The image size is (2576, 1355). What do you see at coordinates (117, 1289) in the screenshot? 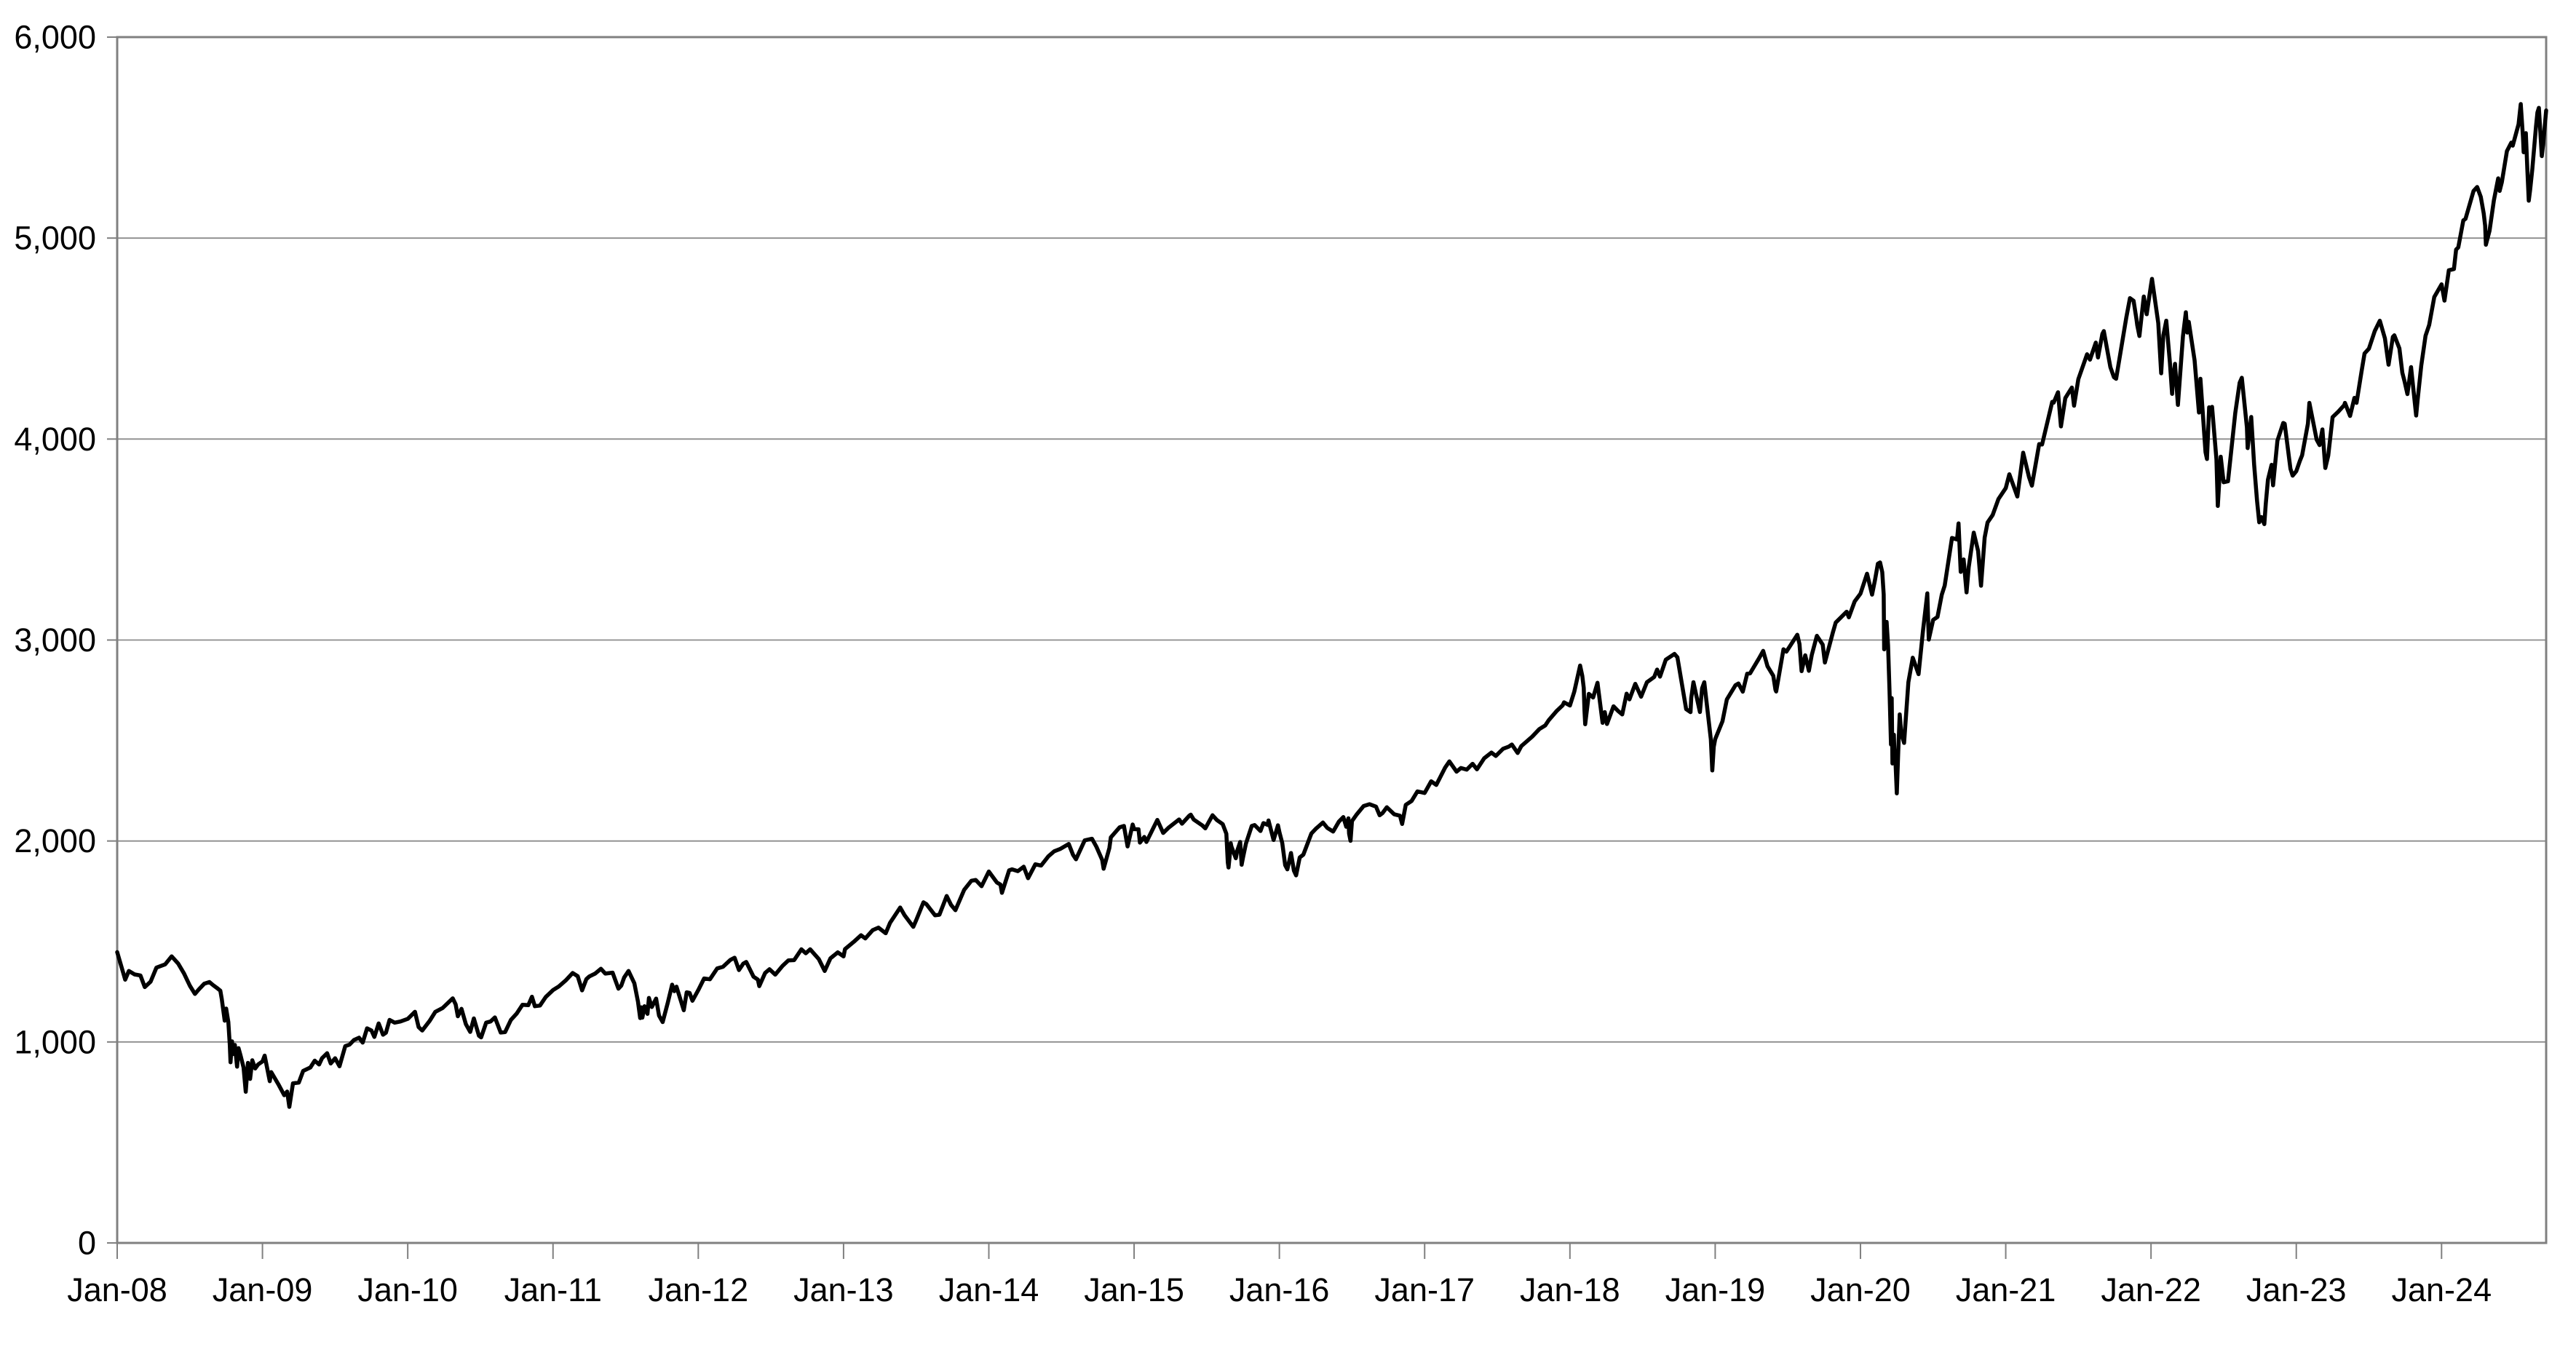
I see `x-tick-label: Jan-08` at bounding box center [117, 1289].